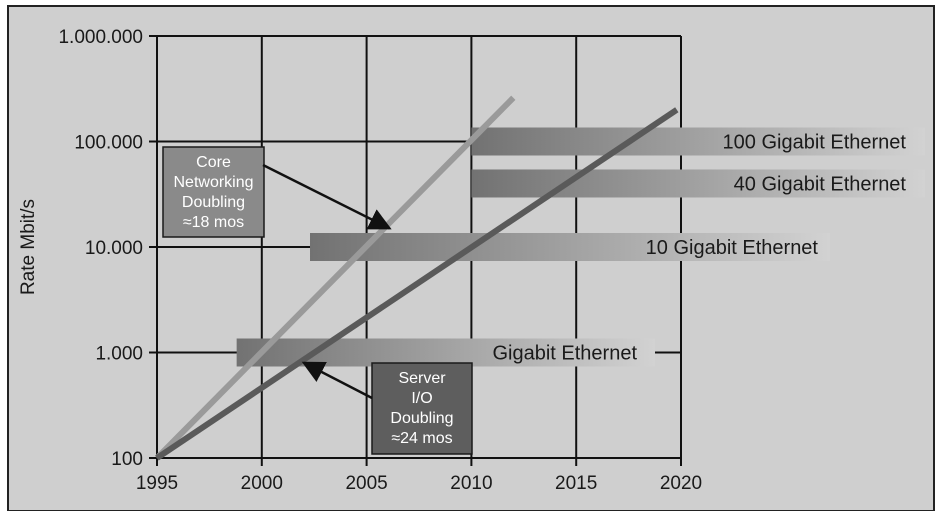 This screenshot has width=942, height=511. Describe the element at coordinates (213, 222) in the screenshot. I see `annotation-text: ≈18 mos` at that location.